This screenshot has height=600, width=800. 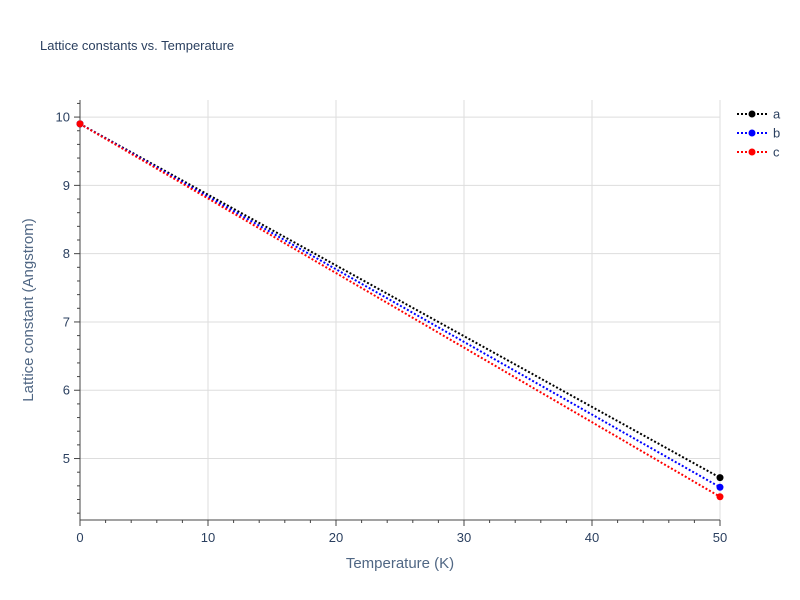 What do you see at coordinates (400, 563) in the screenshot?
I see `x-axis-title: Temperature (K)` at bounding box center [400, 563].